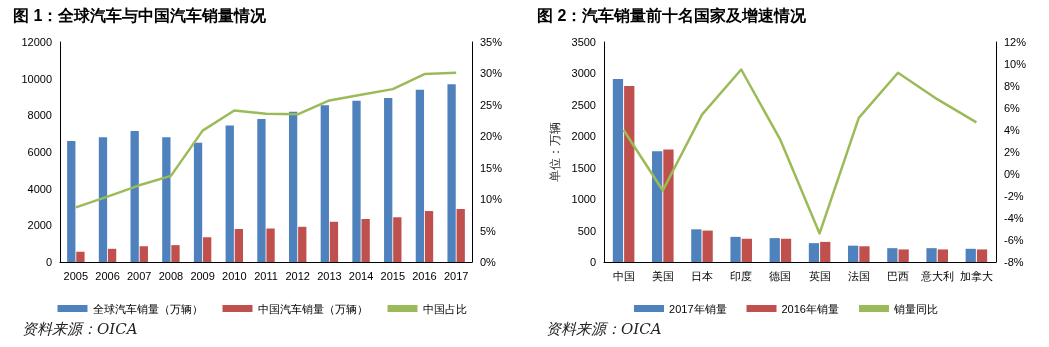  I want to click on legend-label: 2017年销量, so click(698, 308).